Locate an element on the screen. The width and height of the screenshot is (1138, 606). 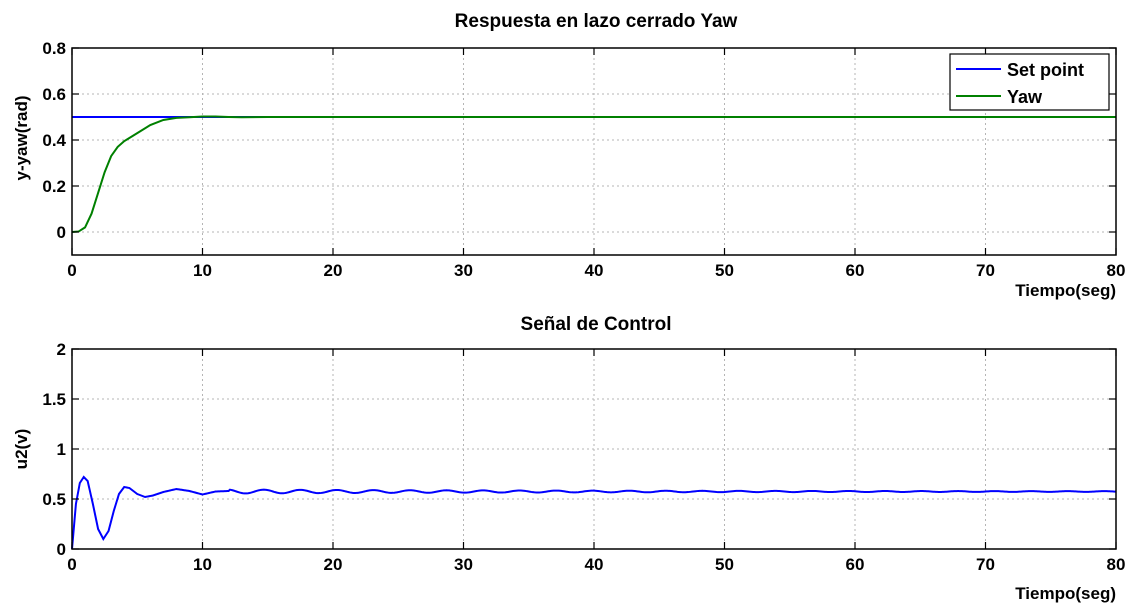
y-tick-label: 1 is located at coordinates (61, 449).